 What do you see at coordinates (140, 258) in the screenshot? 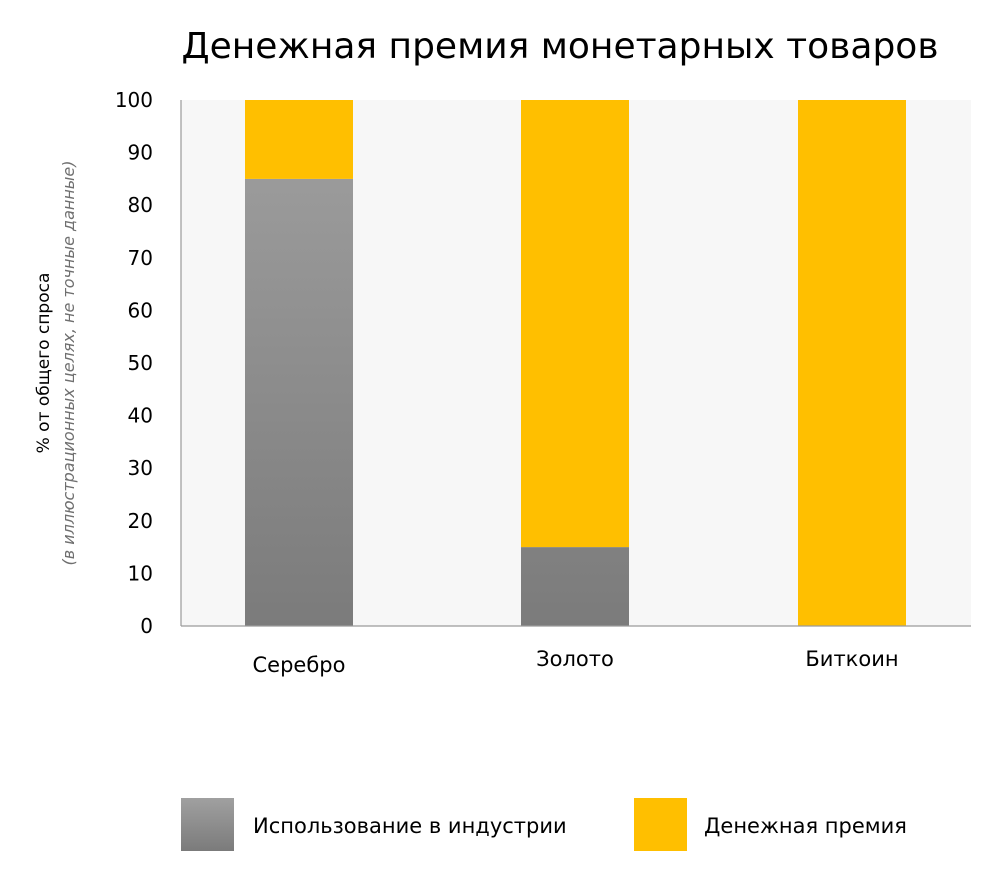
I see `y-tick-label: 70` at bounding box center [140, 258].